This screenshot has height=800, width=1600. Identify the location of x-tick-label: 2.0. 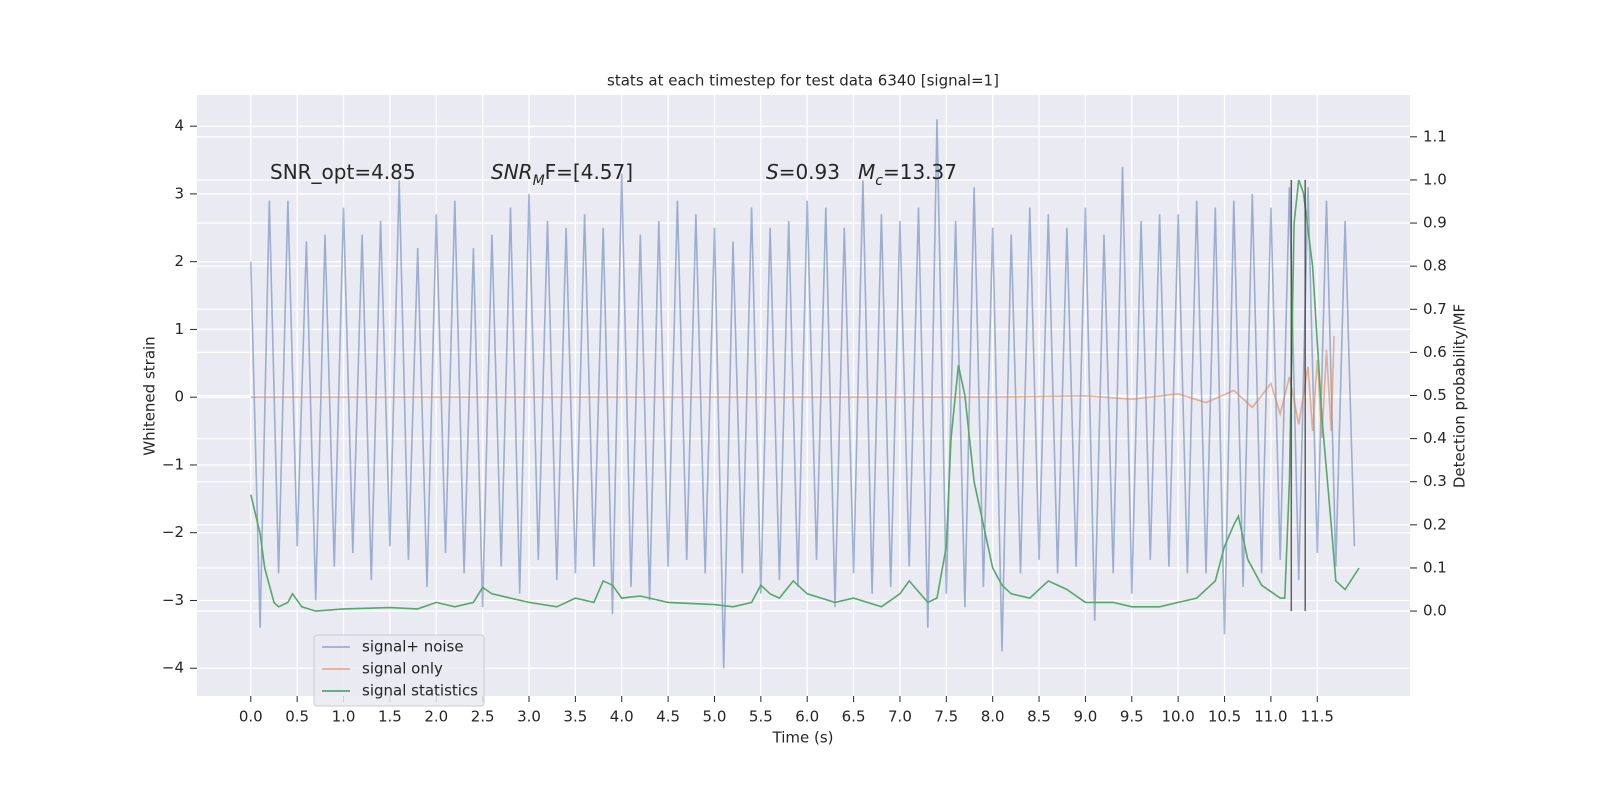
(436, 717).